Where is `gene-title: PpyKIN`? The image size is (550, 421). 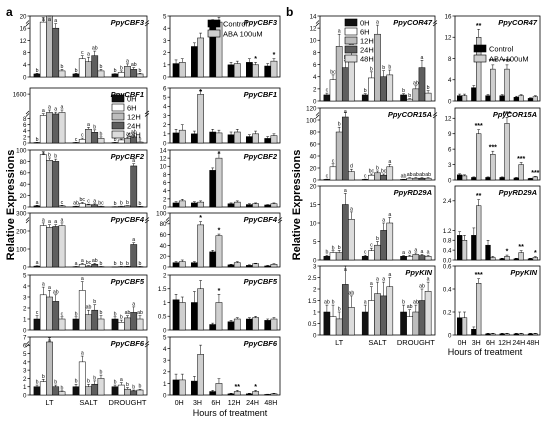 gene-title: PpyKIN is located at coordinates (523, 272).